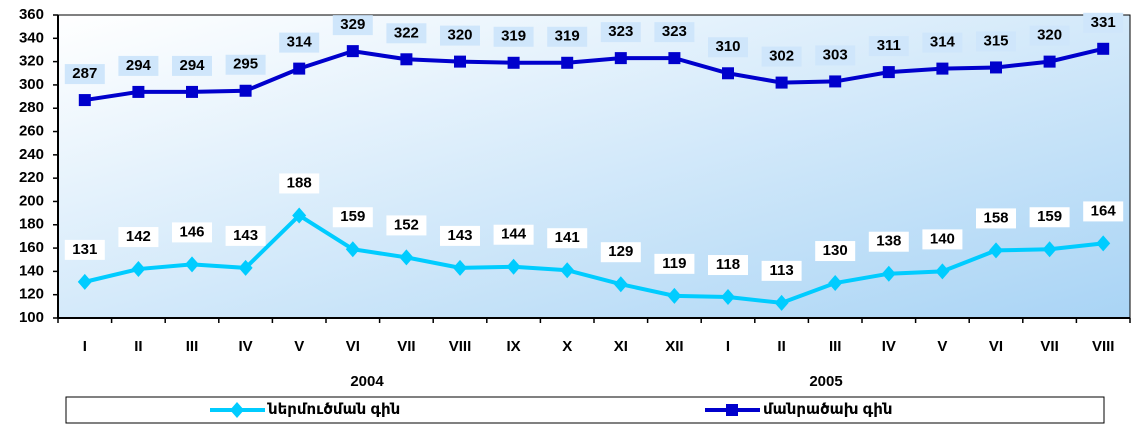  I want to click on x-tick-label: X, so click(567, 346).